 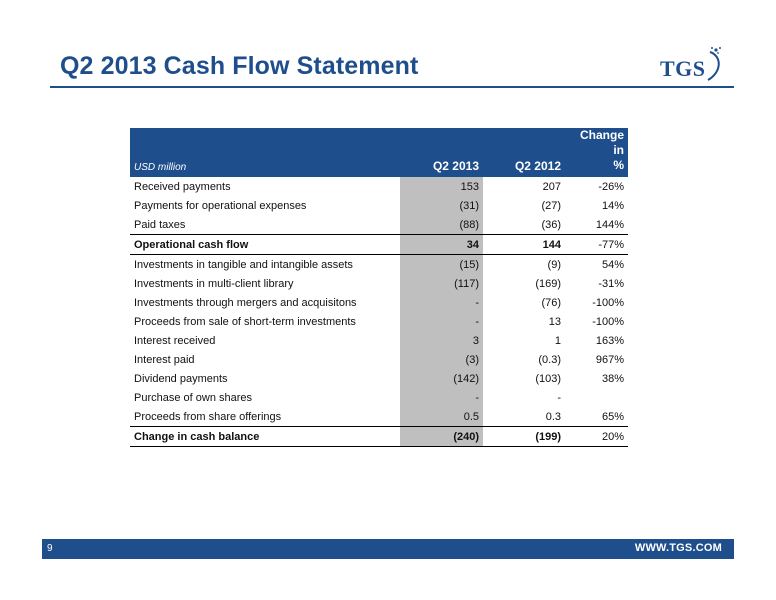 I want to click on row-change: 38%, so click(x=612, y=378).